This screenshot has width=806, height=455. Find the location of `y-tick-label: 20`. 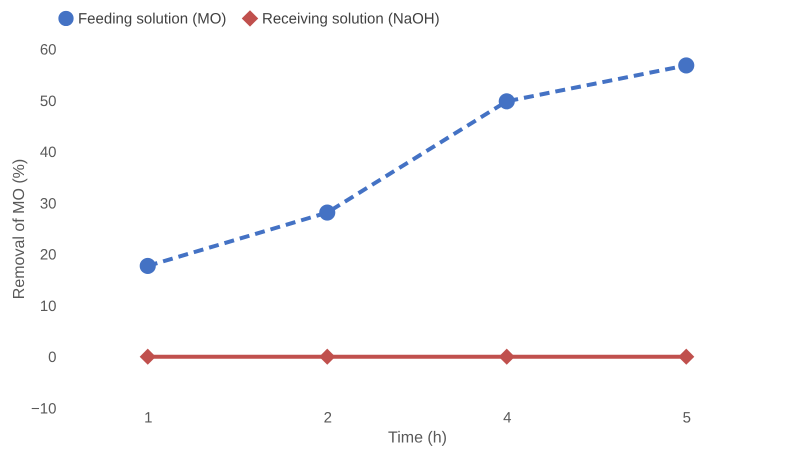

y-tick-label: 20 is located at coordinates (48, 255).